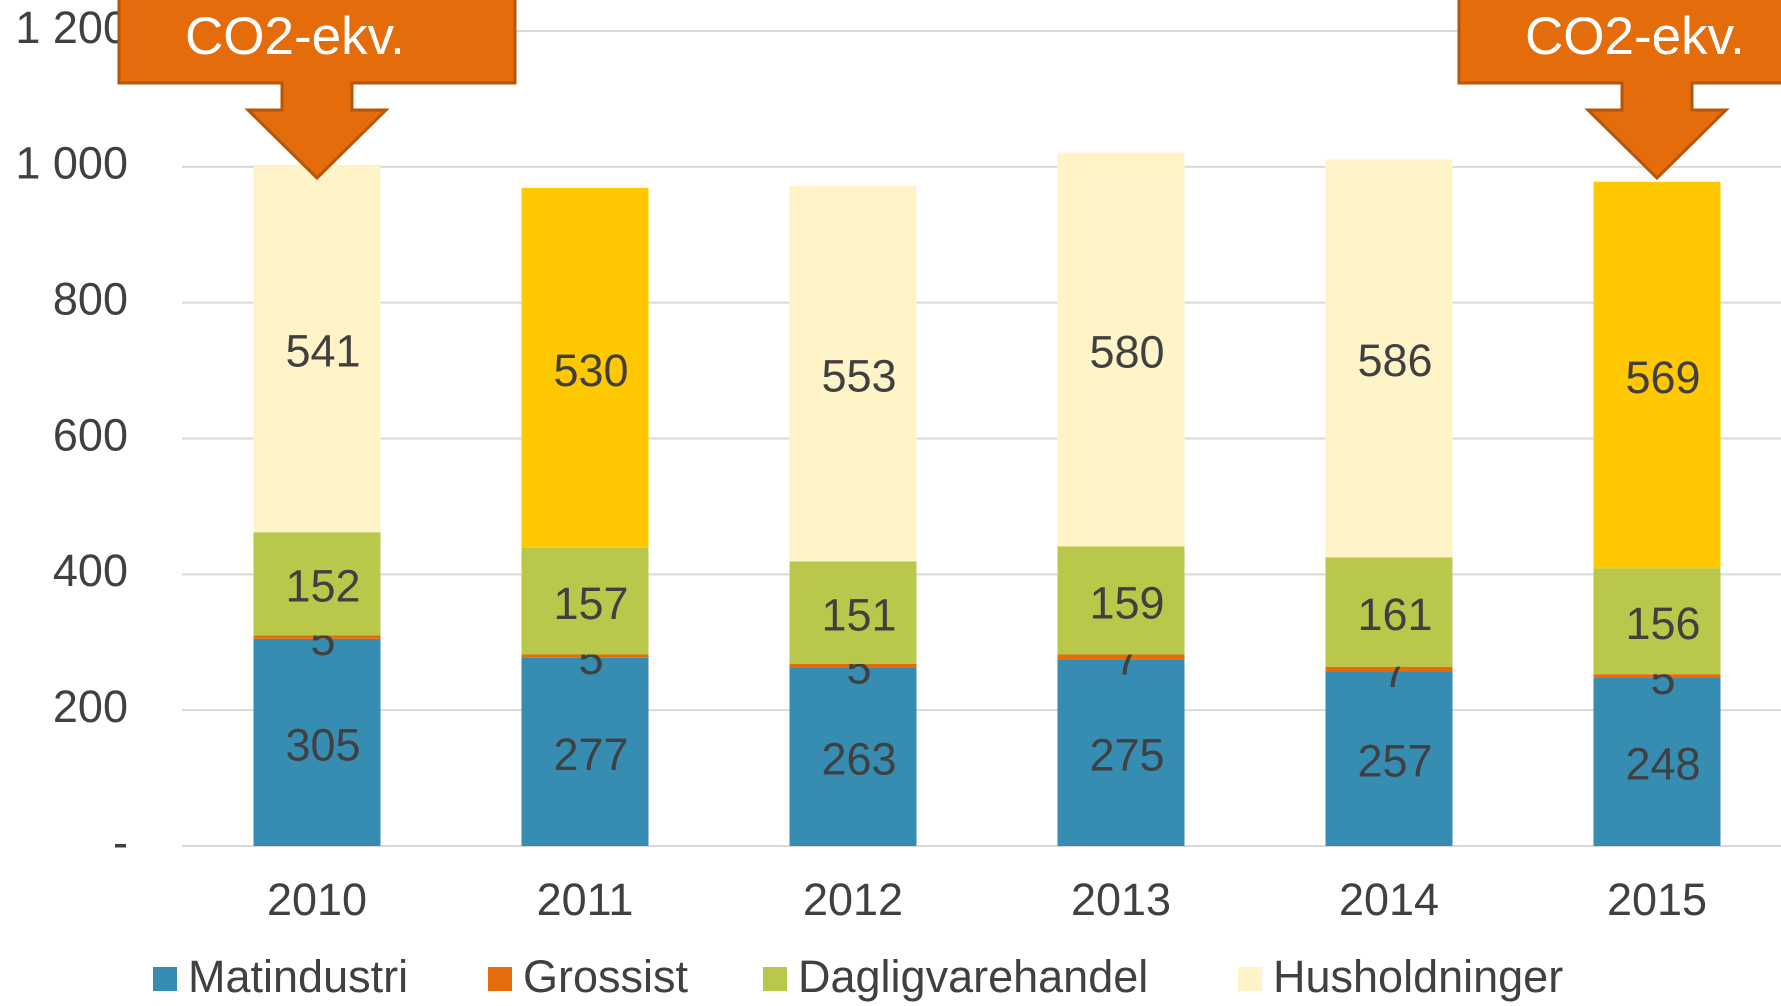  I want to click on x-tick-label: 2010, so click(317, 899).